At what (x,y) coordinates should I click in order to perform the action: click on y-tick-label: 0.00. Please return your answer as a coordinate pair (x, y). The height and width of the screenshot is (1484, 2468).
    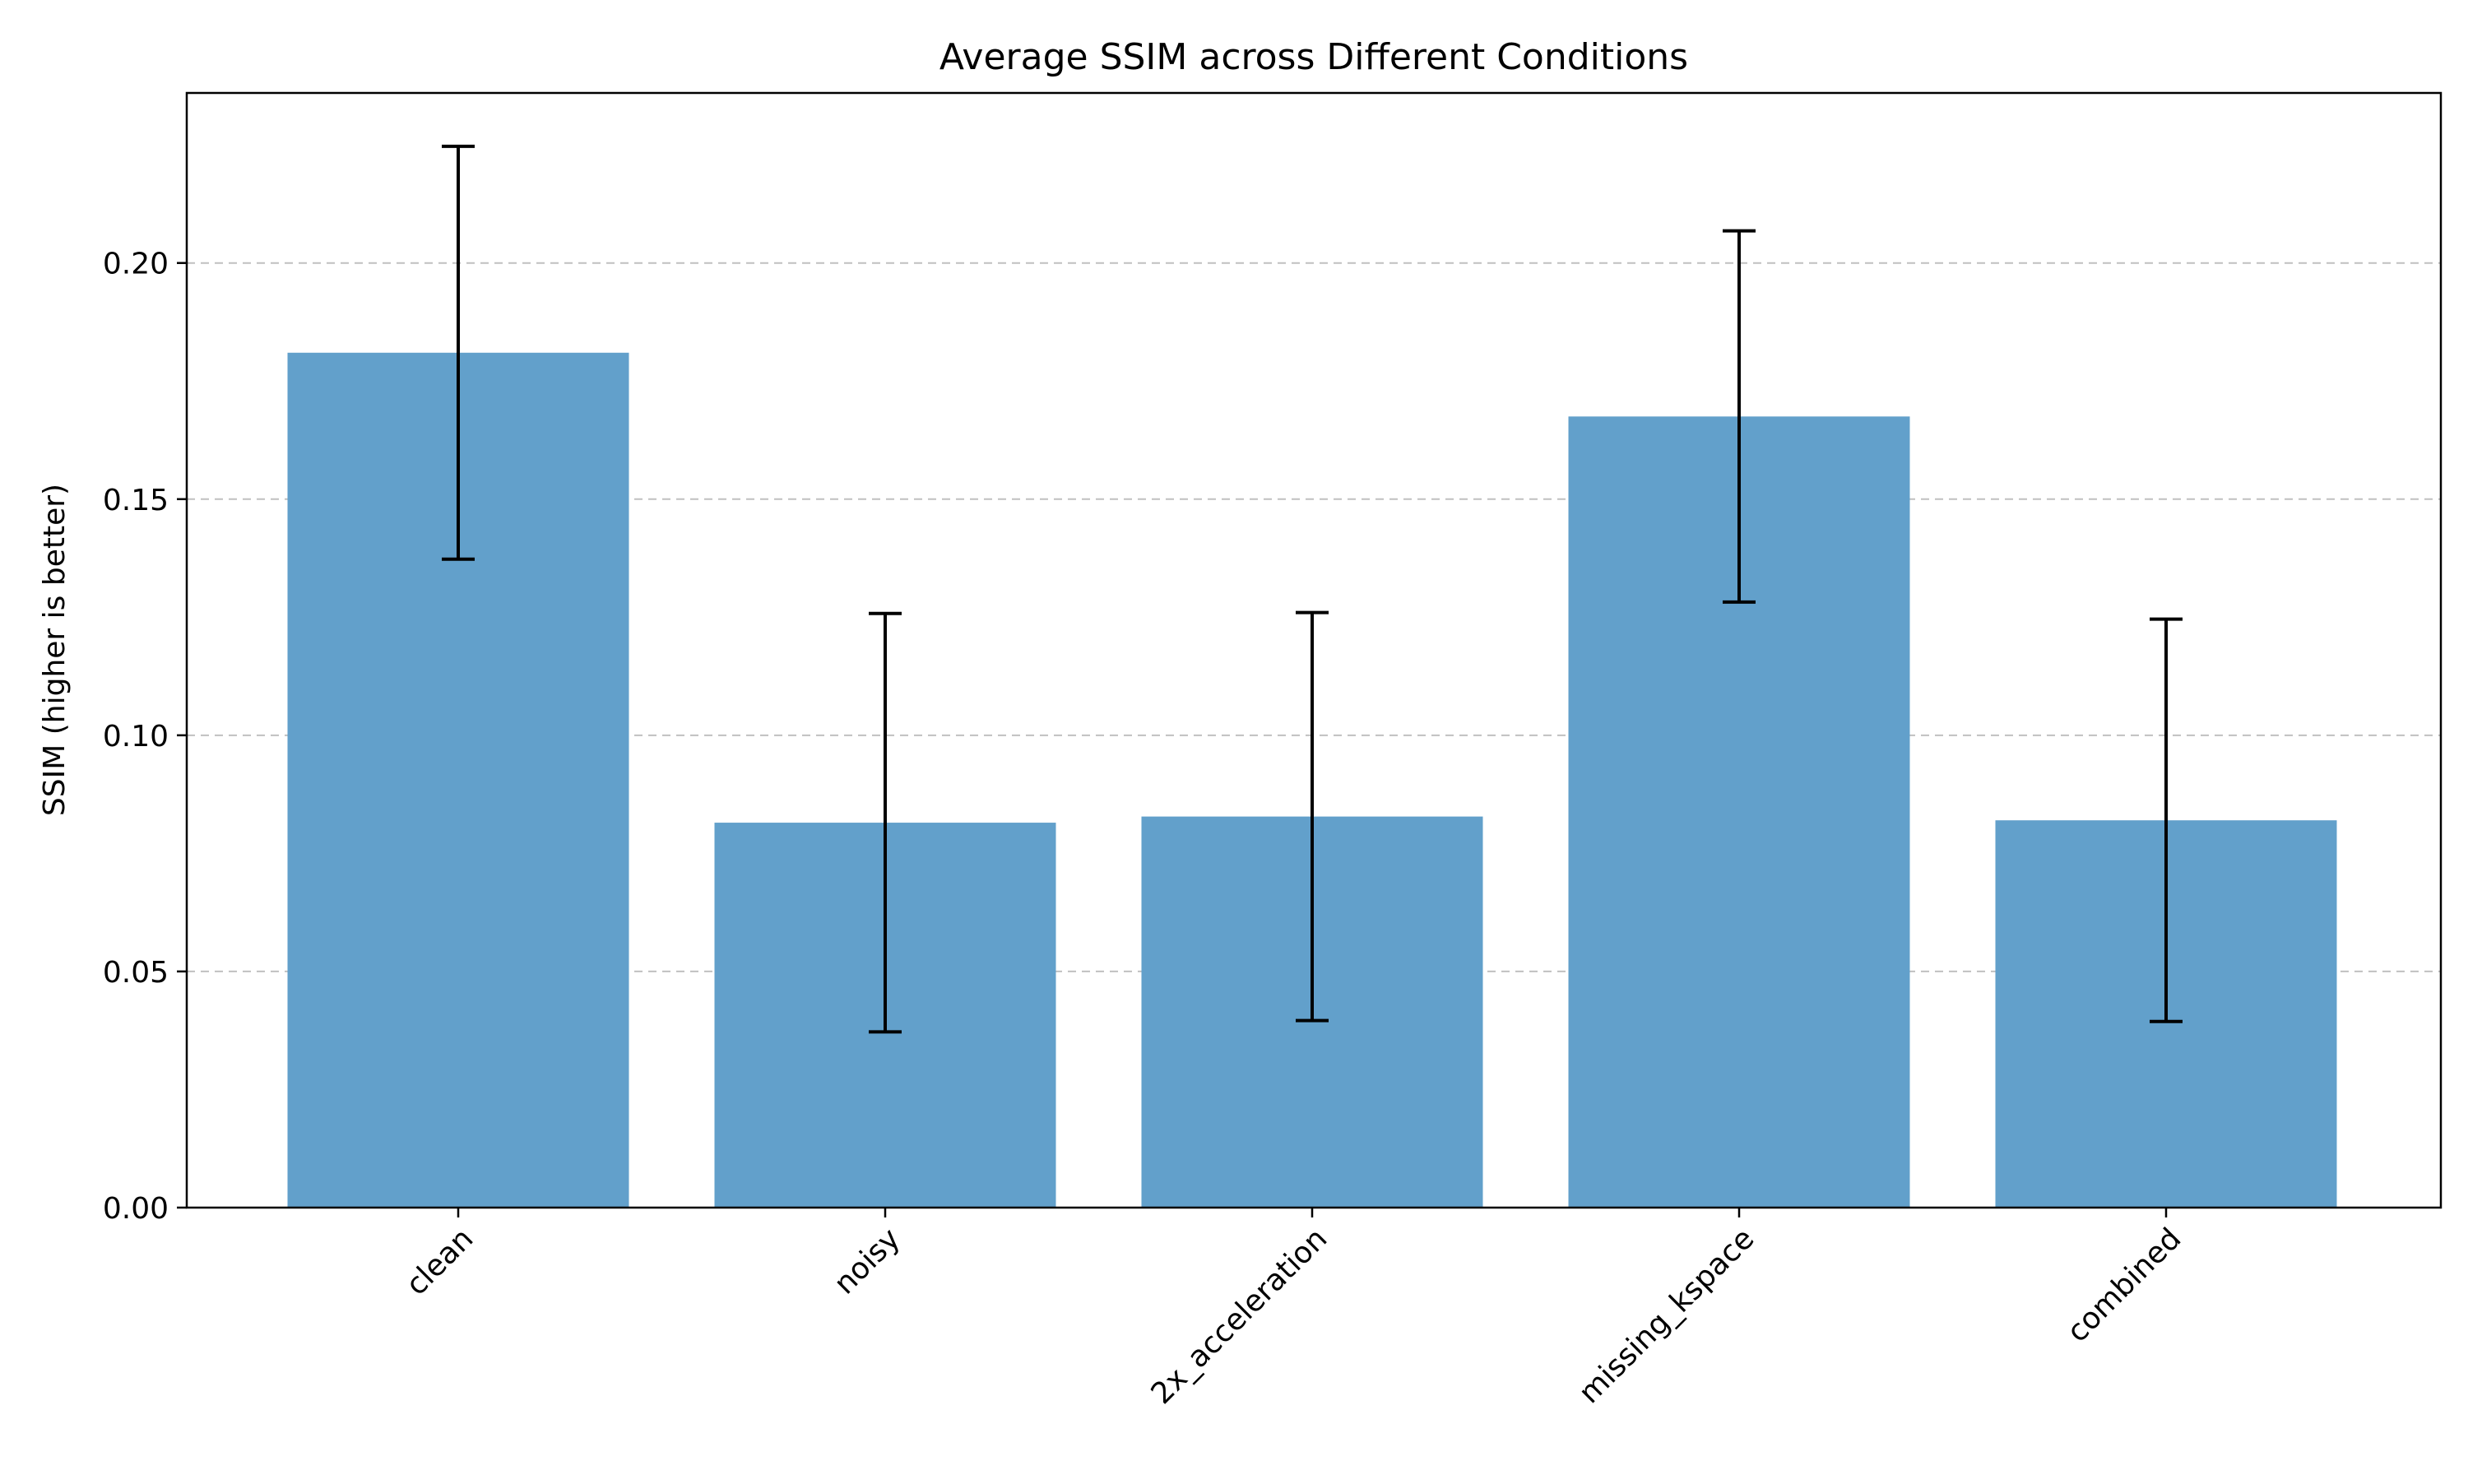
    Looking at the image, I should click on (136, 1209).